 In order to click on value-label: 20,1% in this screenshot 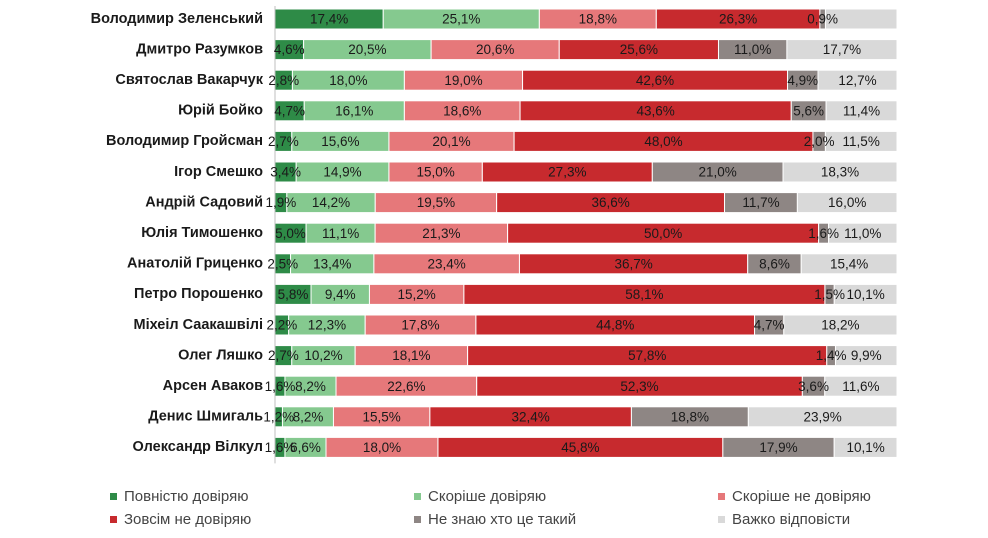, I will do `click(451, 141)`.